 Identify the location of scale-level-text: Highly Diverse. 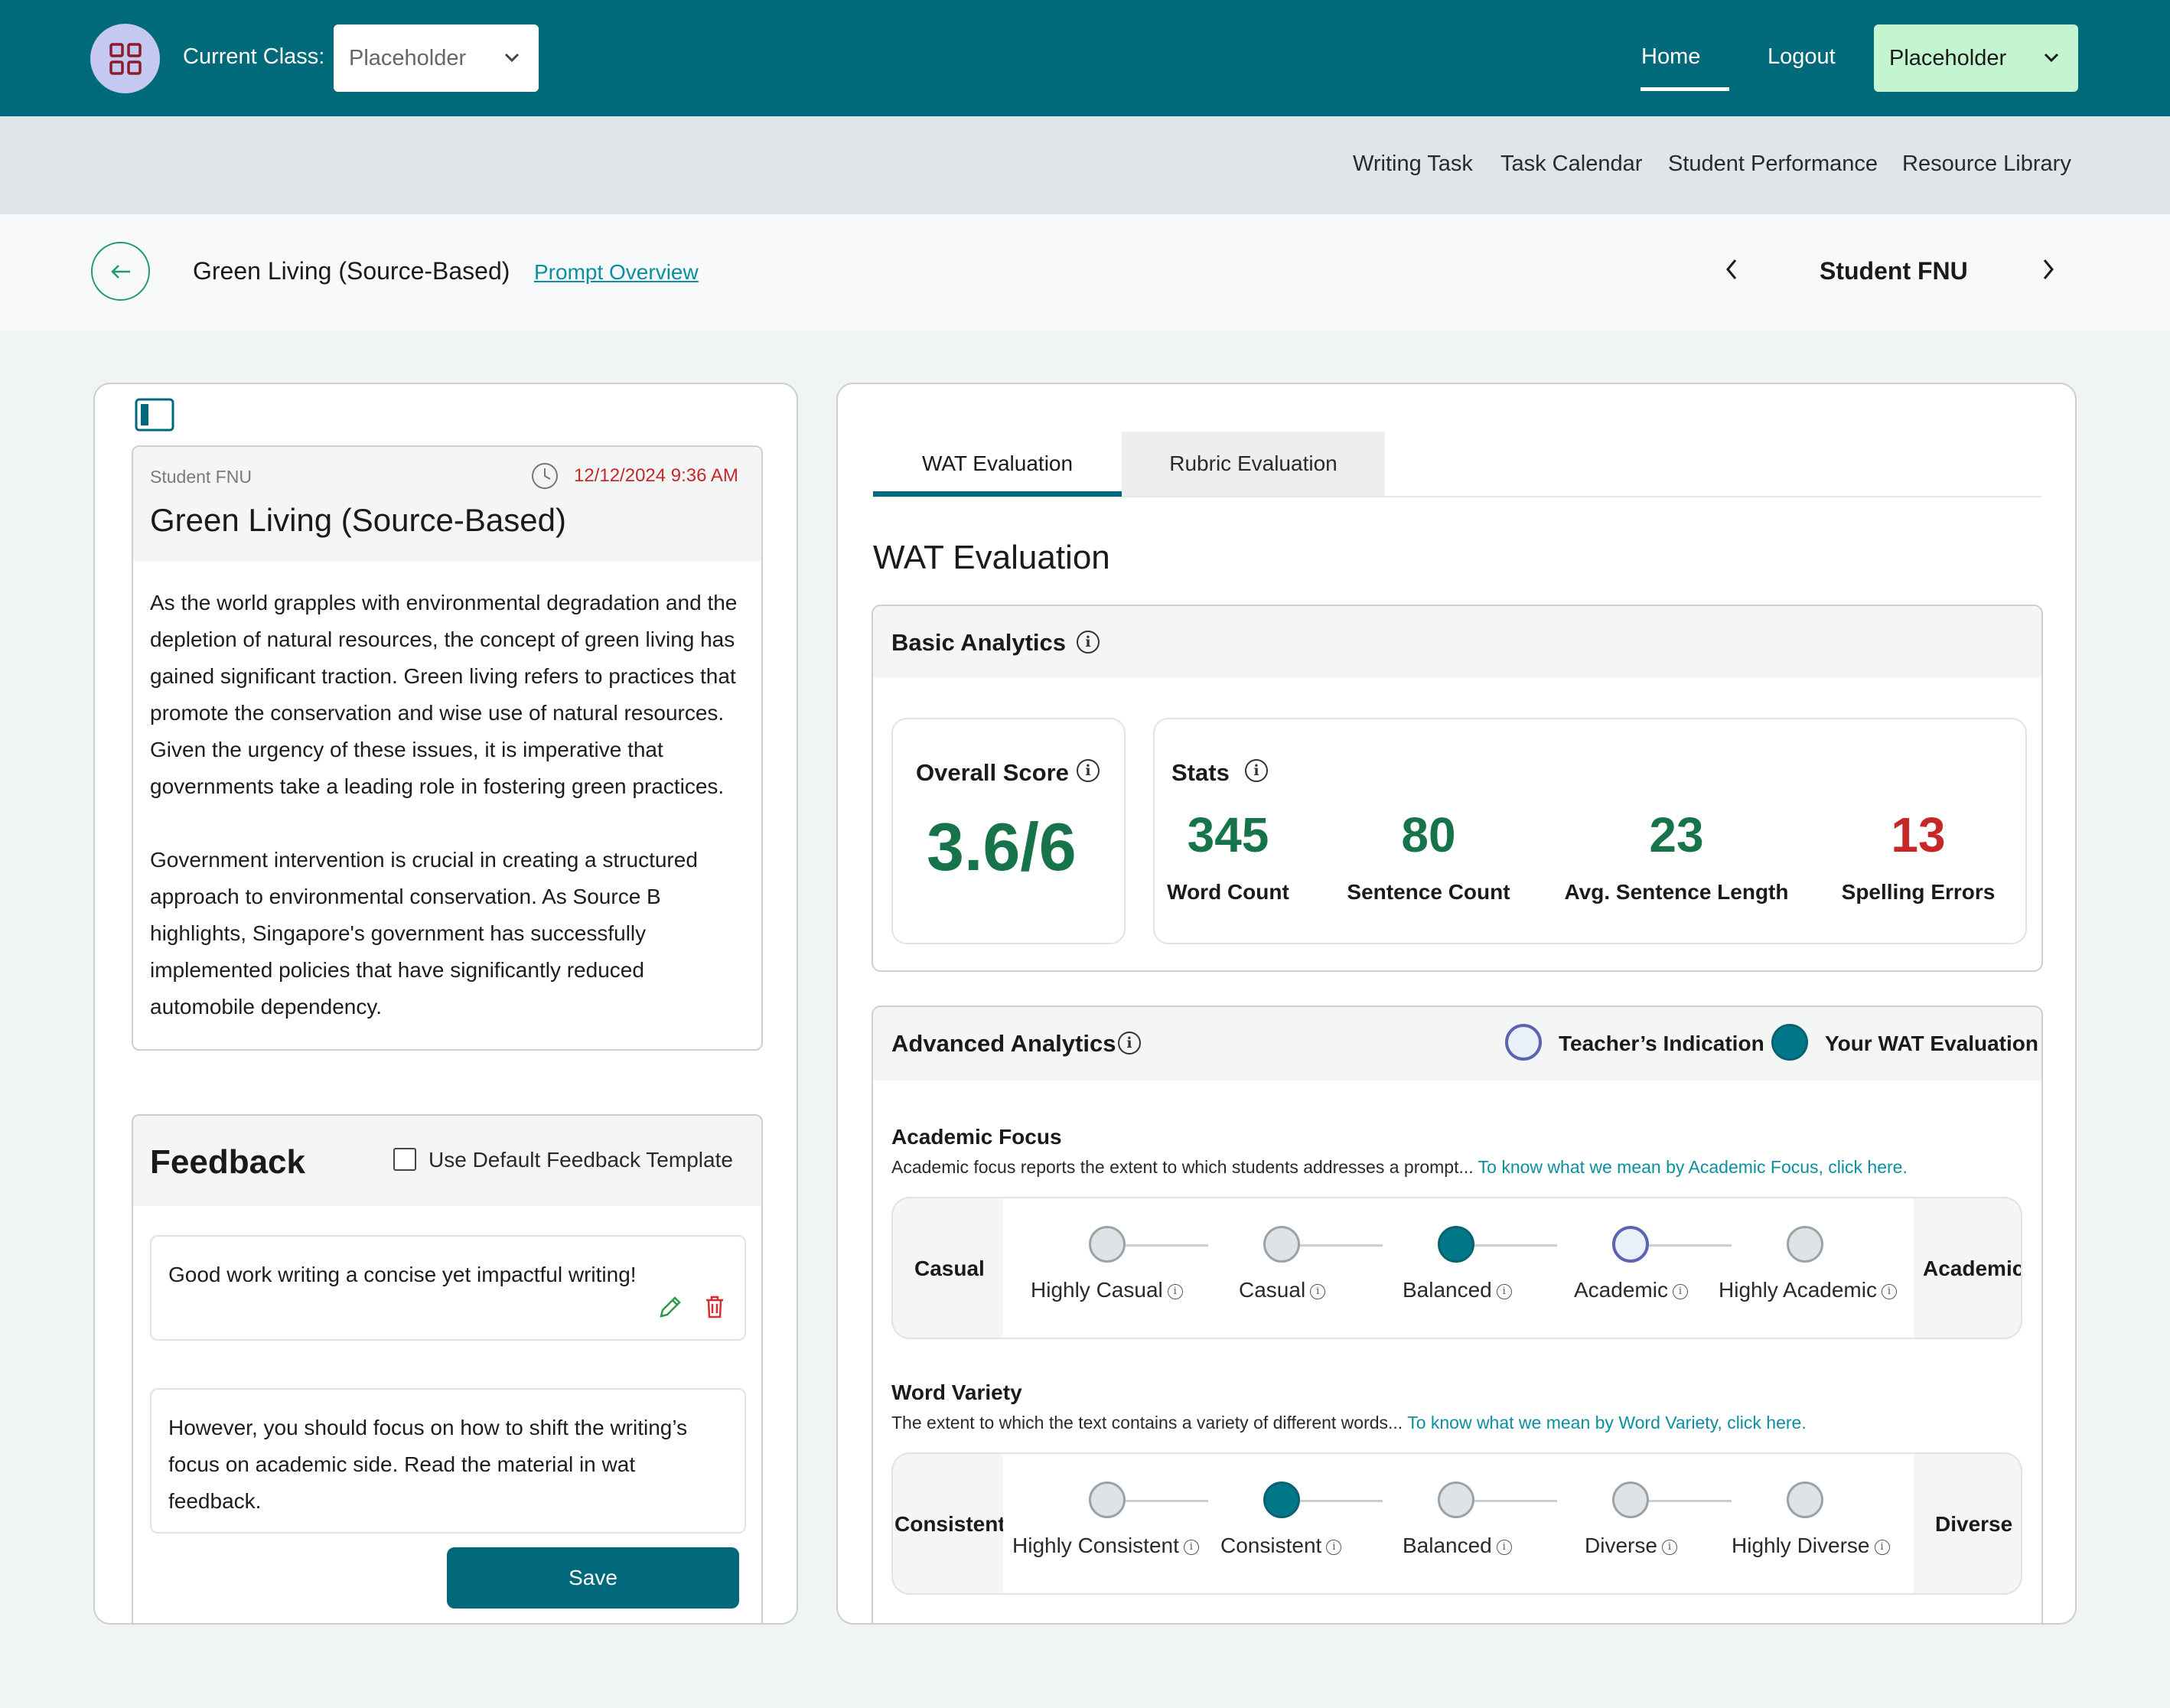
(1801, 1545).